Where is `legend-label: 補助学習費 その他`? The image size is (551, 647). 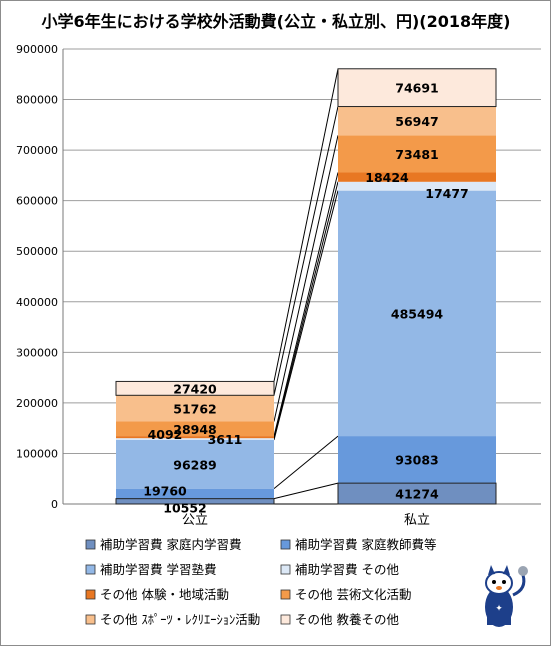
legend-label: 補助学習費 その他 is located at coordinates (347, 569).